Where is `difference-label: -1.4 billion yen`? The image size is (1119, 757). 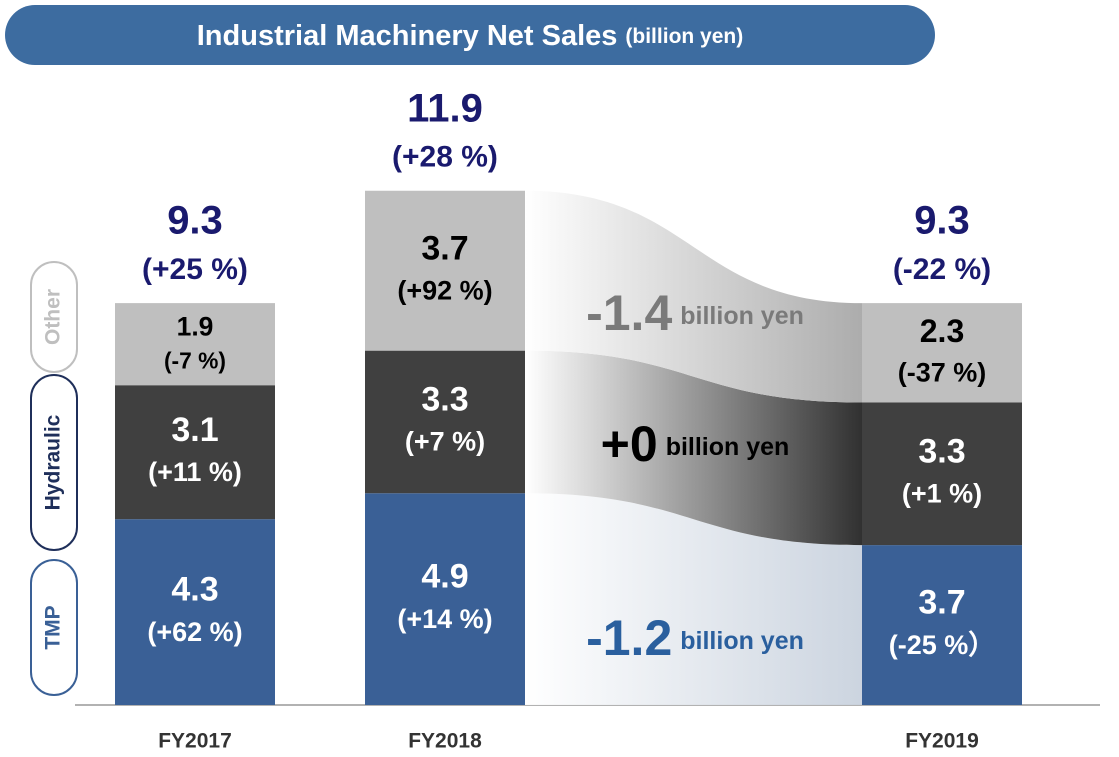 difference-label: -1.4 billion yen is located at coordinates (695, 313).